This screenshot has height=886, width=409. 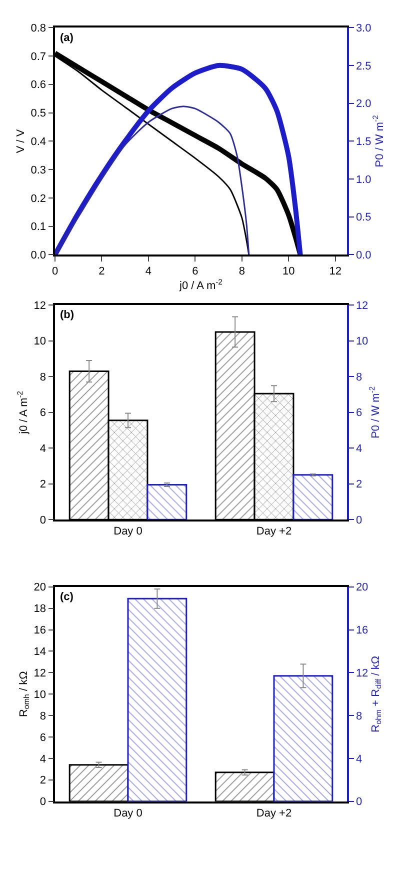 I want to click on y2-tick-label: 2, so click(x=359, y=484).